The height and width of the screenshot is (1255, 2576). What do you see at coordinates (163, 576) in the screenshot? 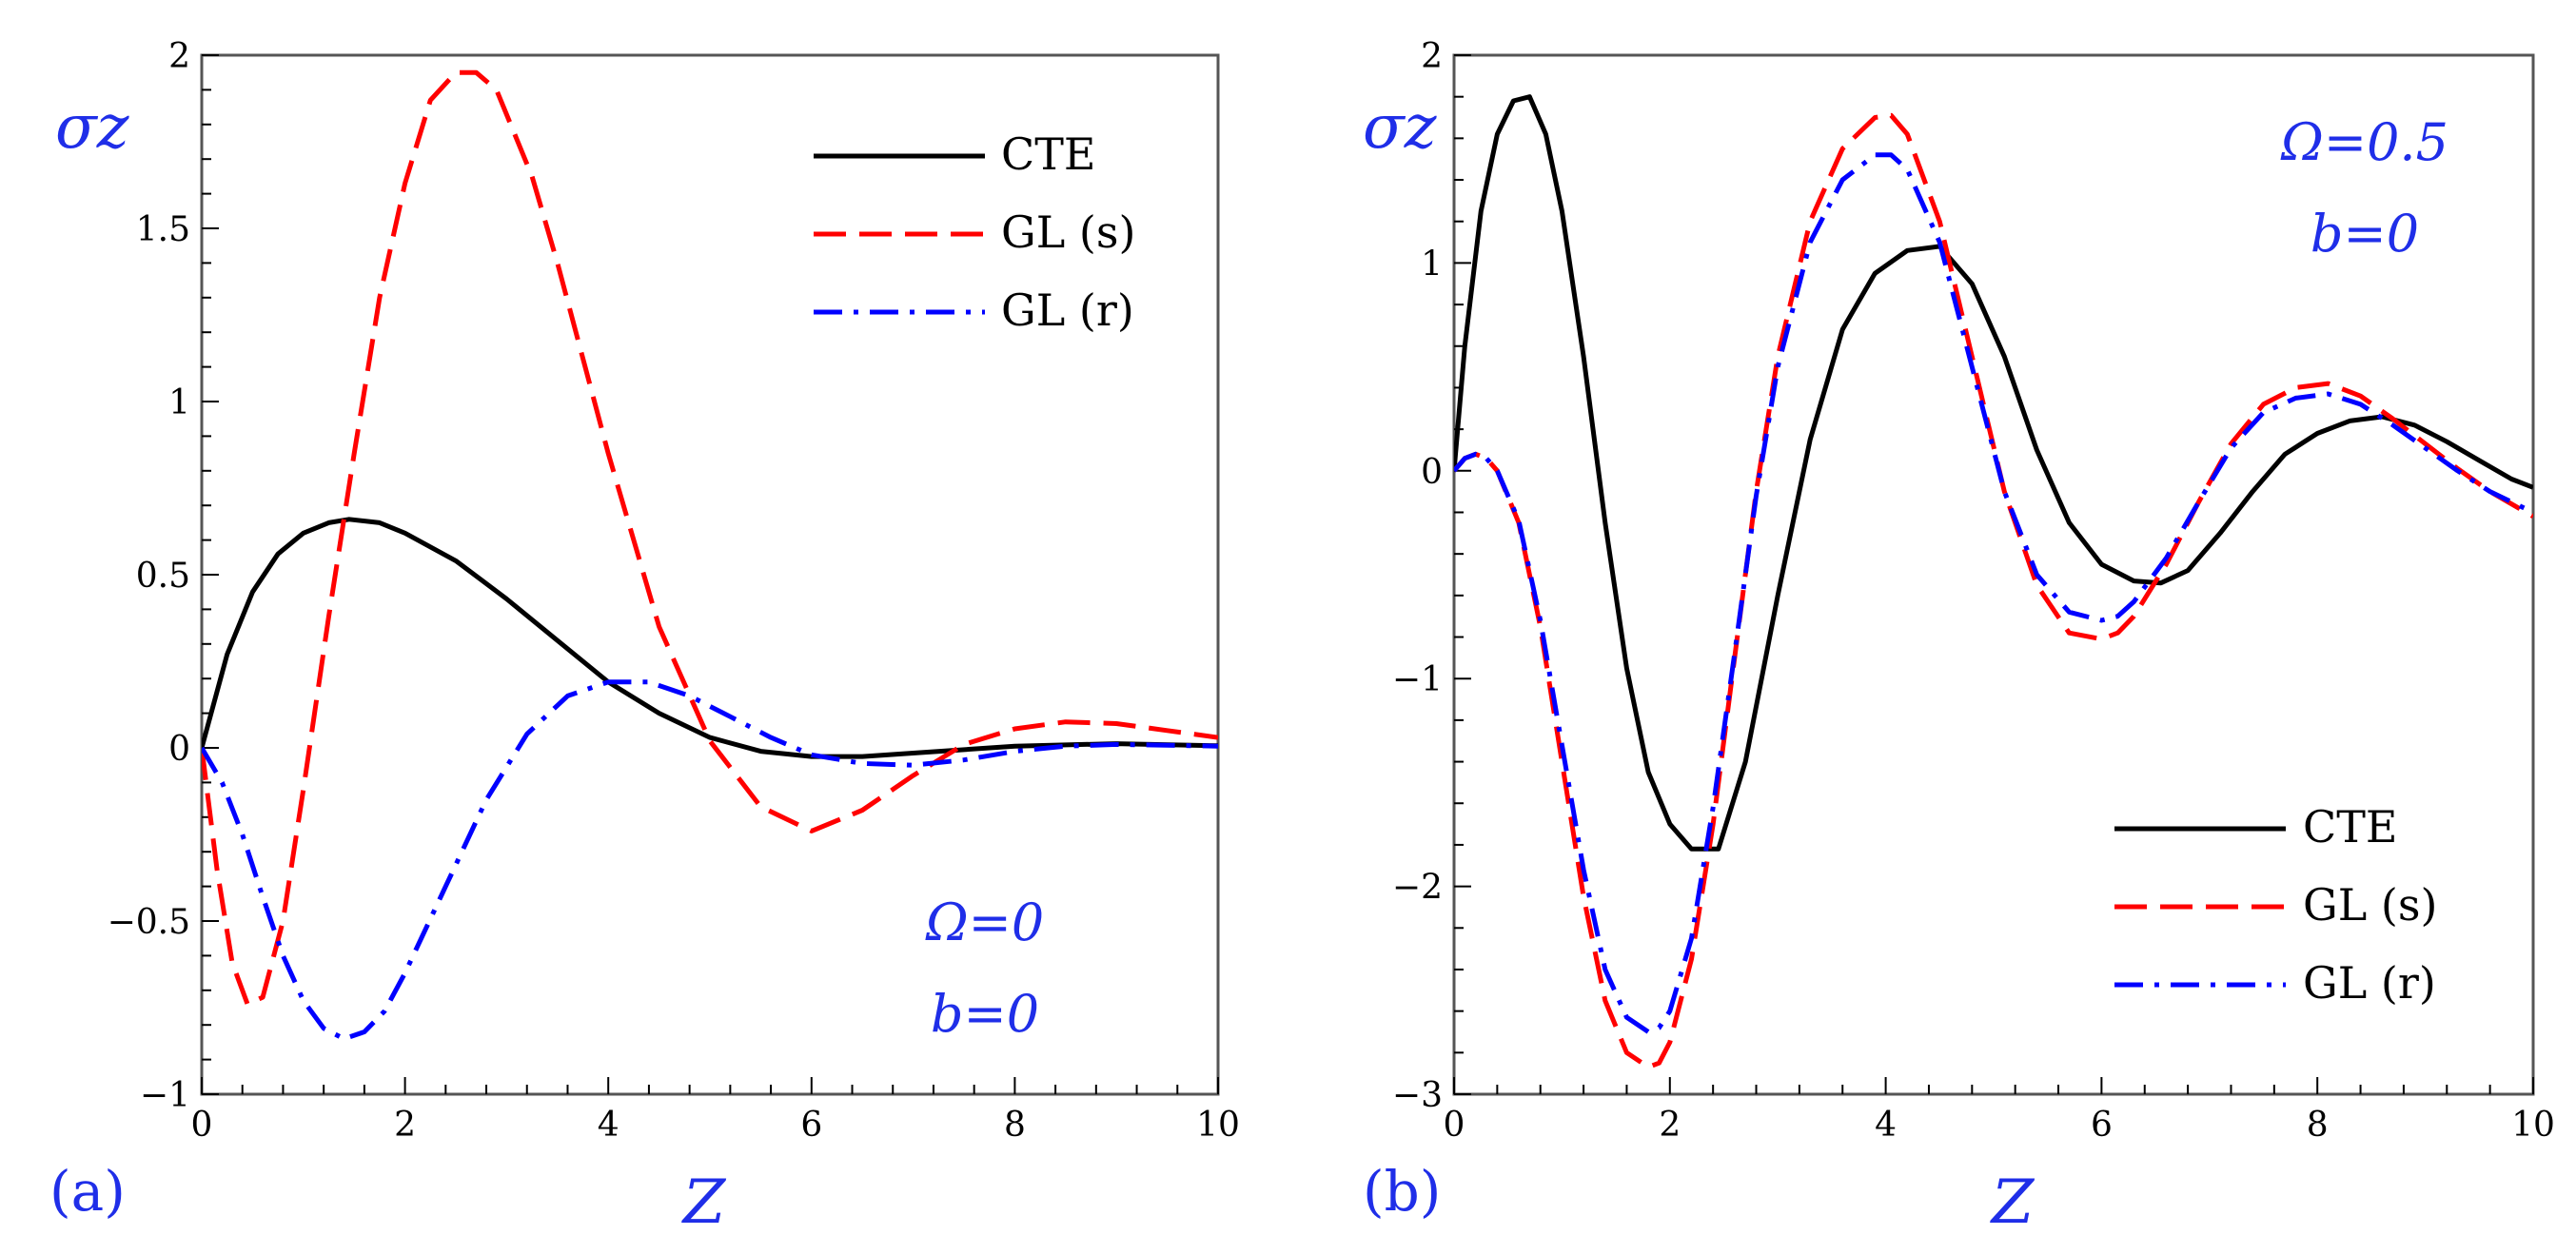
I see `y-tick-label: 0.5` at bounding box center [163, 576].